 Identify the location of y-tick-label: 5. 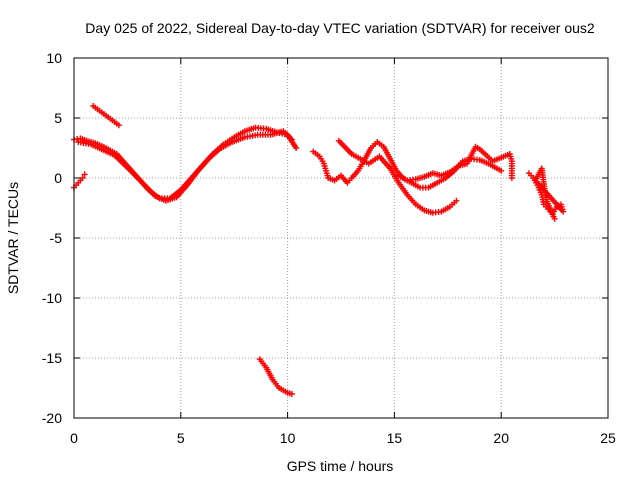
(58, 118).